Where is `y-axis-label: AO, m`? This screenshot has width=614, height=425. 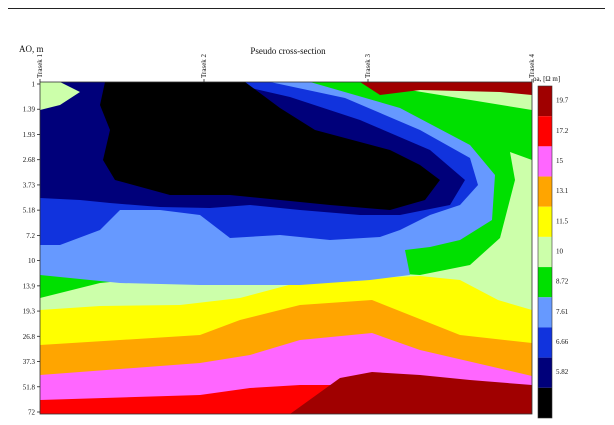 y-axis-label: AO, m is located at coordinates (31, 49).